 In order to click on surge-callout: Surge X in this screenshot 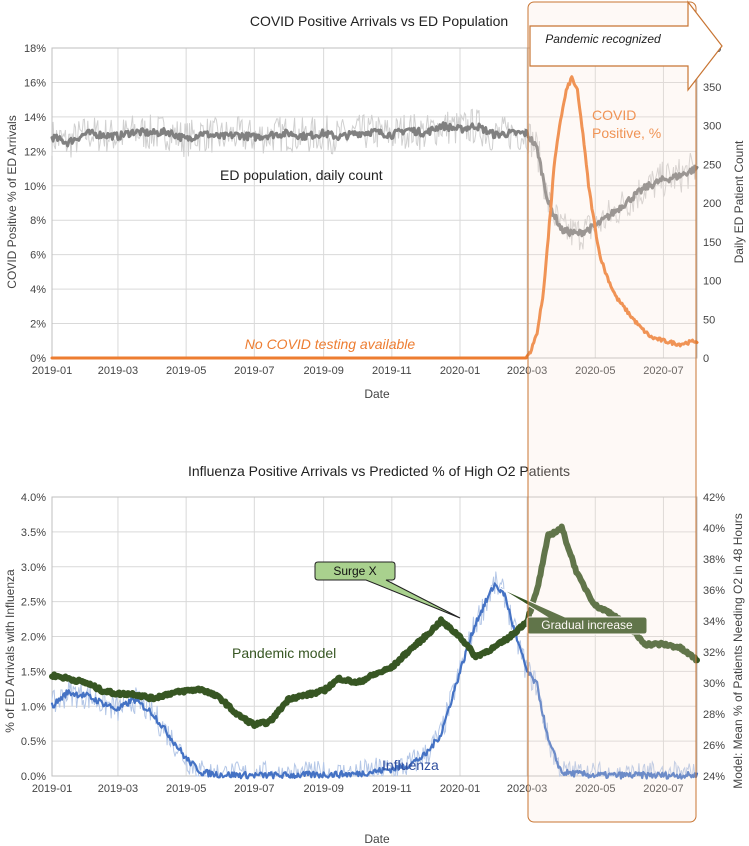, I will do `click(387, 590)`.